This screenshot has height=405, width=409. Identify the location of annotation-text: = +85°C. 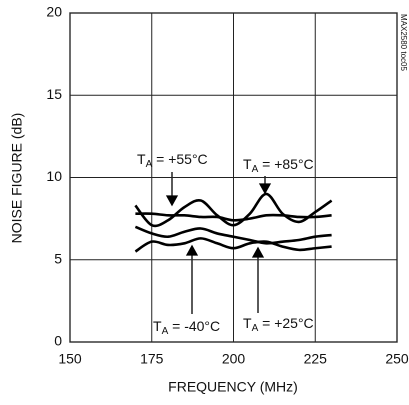
(285, 164).